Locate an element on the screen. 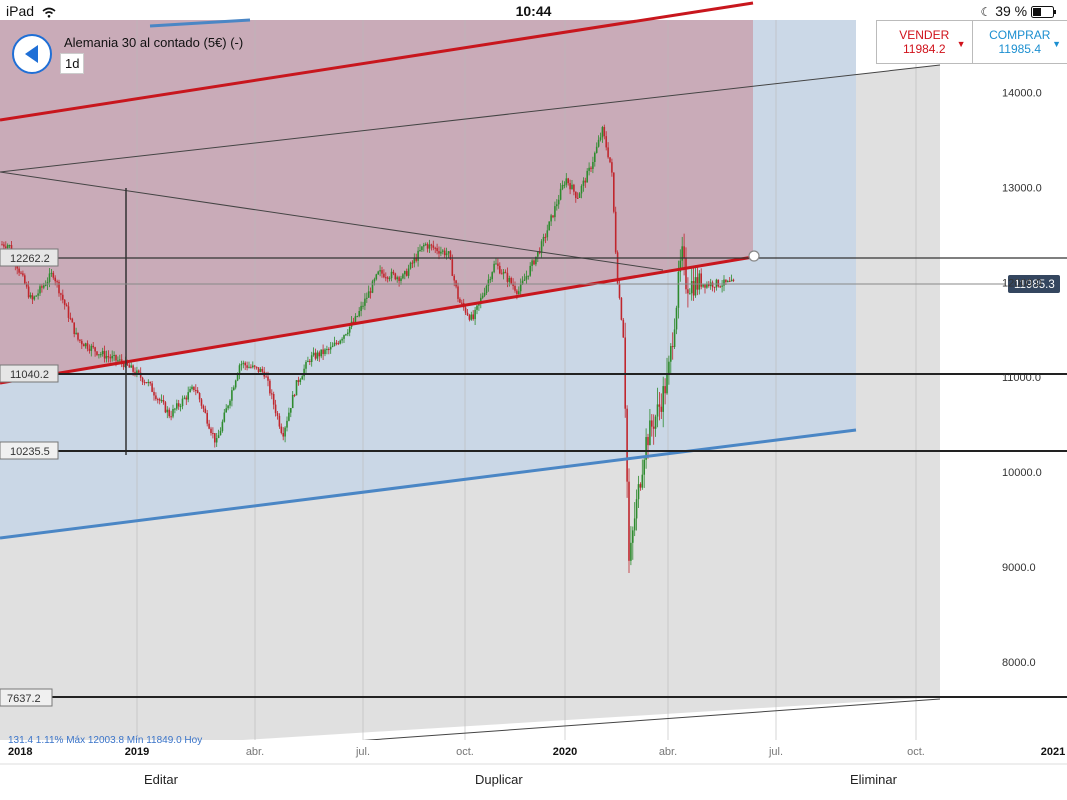  battery-percent: 39 % is located at coordinates (1011, 11).